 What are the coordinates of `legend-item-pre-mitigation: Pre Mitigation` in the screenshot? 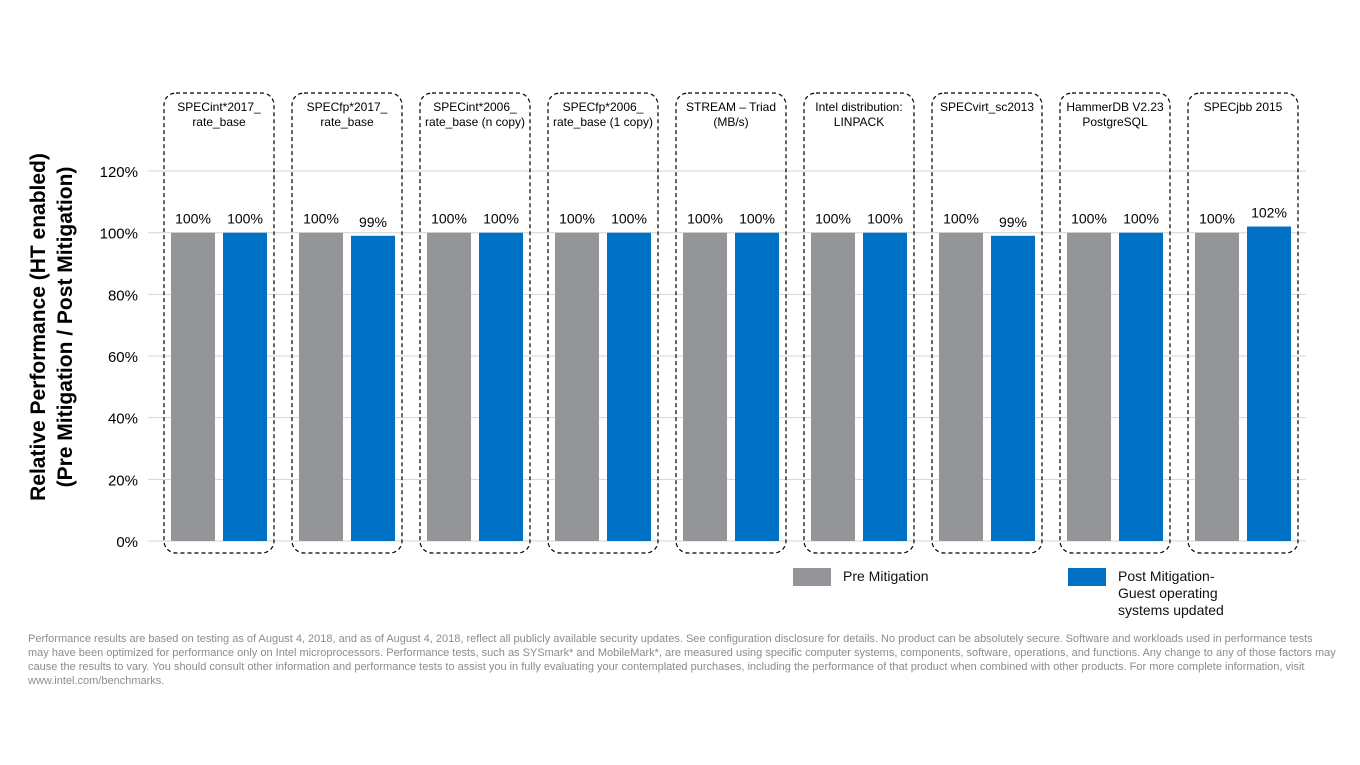 It's located at (861, 577).